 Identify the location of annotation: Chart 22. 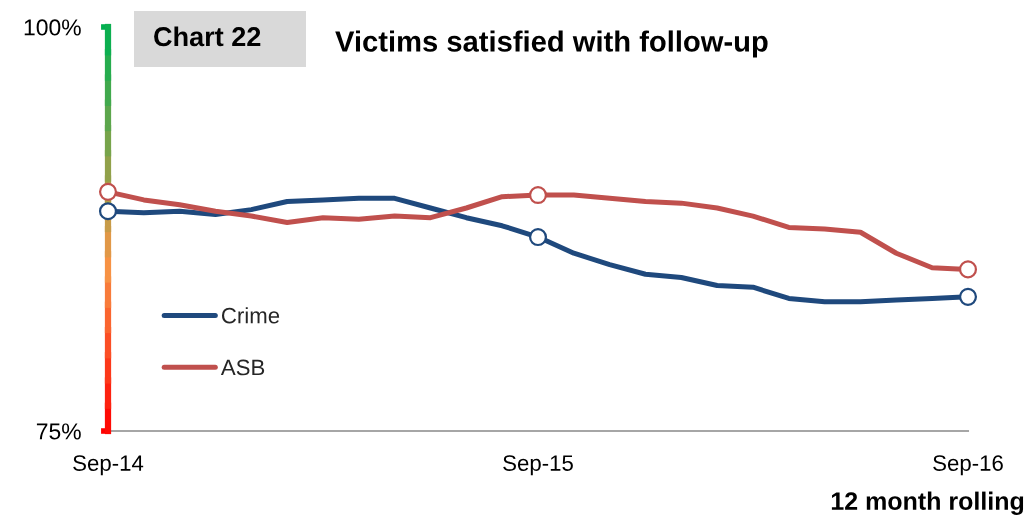
(207, 36).